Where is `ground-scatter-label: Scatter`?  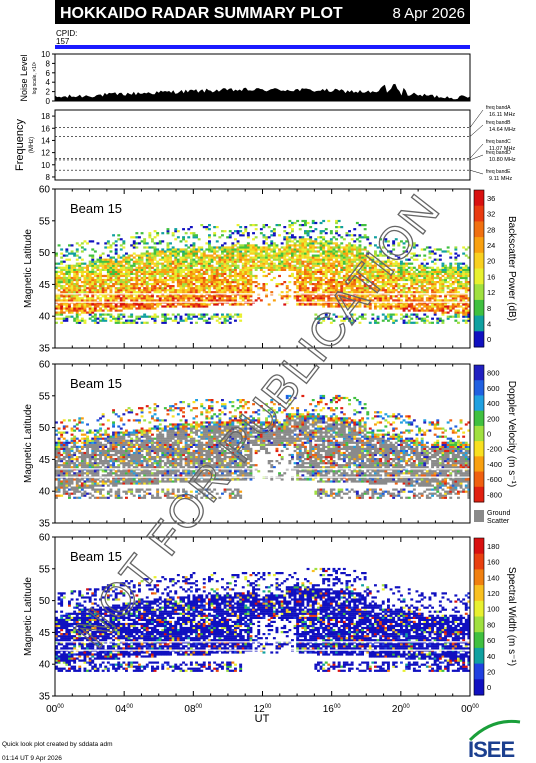 ground-scatter-label: Scatter is located at coordinates (498, 521).